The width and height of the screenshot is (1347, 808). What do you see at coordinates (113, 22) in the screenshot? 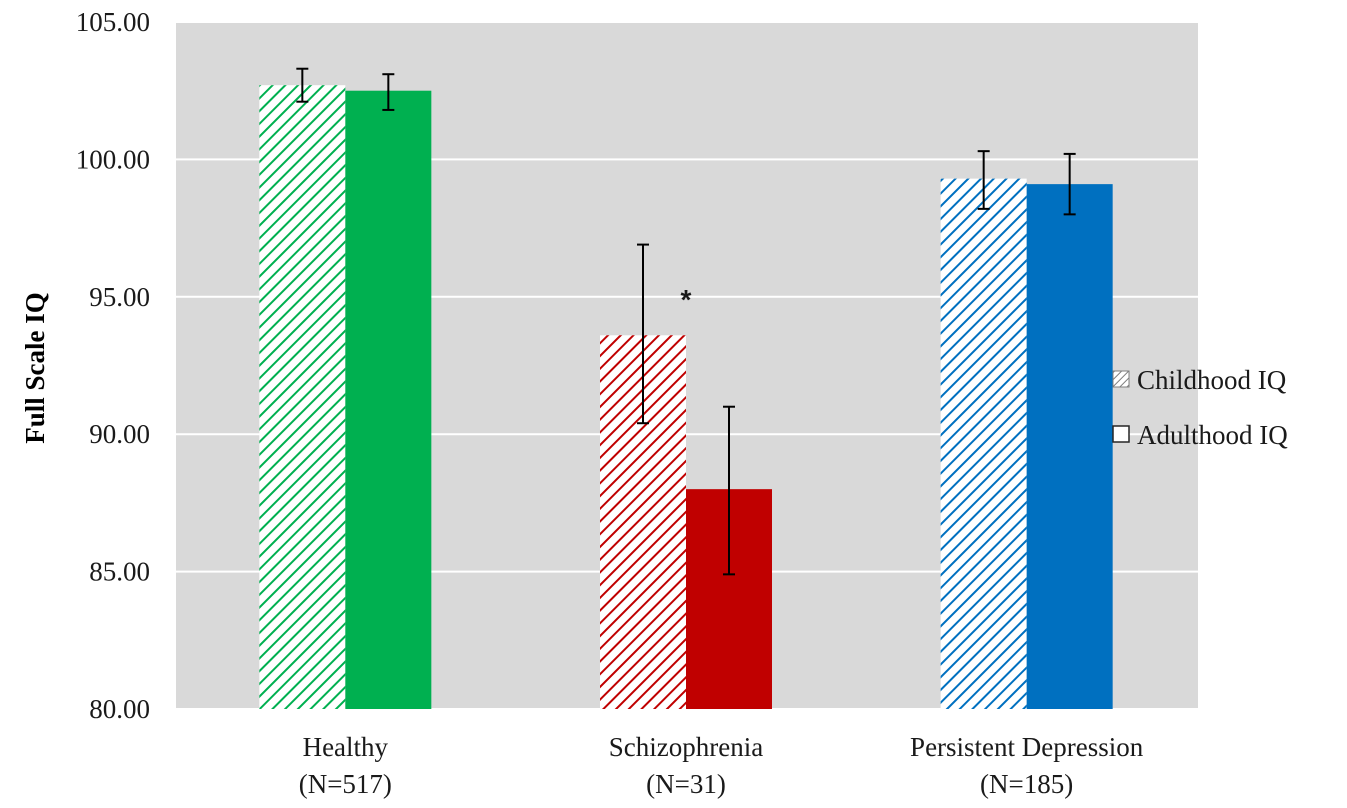
I see `y-tick-label: 105.00` at bounding box center [113, 22].